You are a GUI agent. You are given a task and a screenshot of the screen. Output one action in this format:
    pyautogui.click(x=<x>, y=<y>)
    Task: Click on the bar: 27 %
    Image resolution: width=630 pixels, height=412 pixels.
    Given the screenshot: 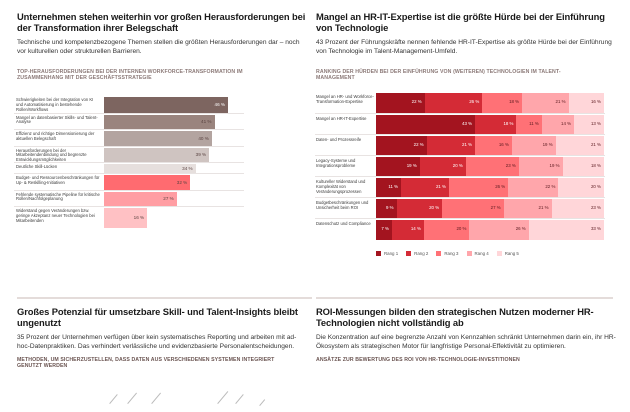 What is the action you would take?
    pyautogui.click(x=140, y=199)
    